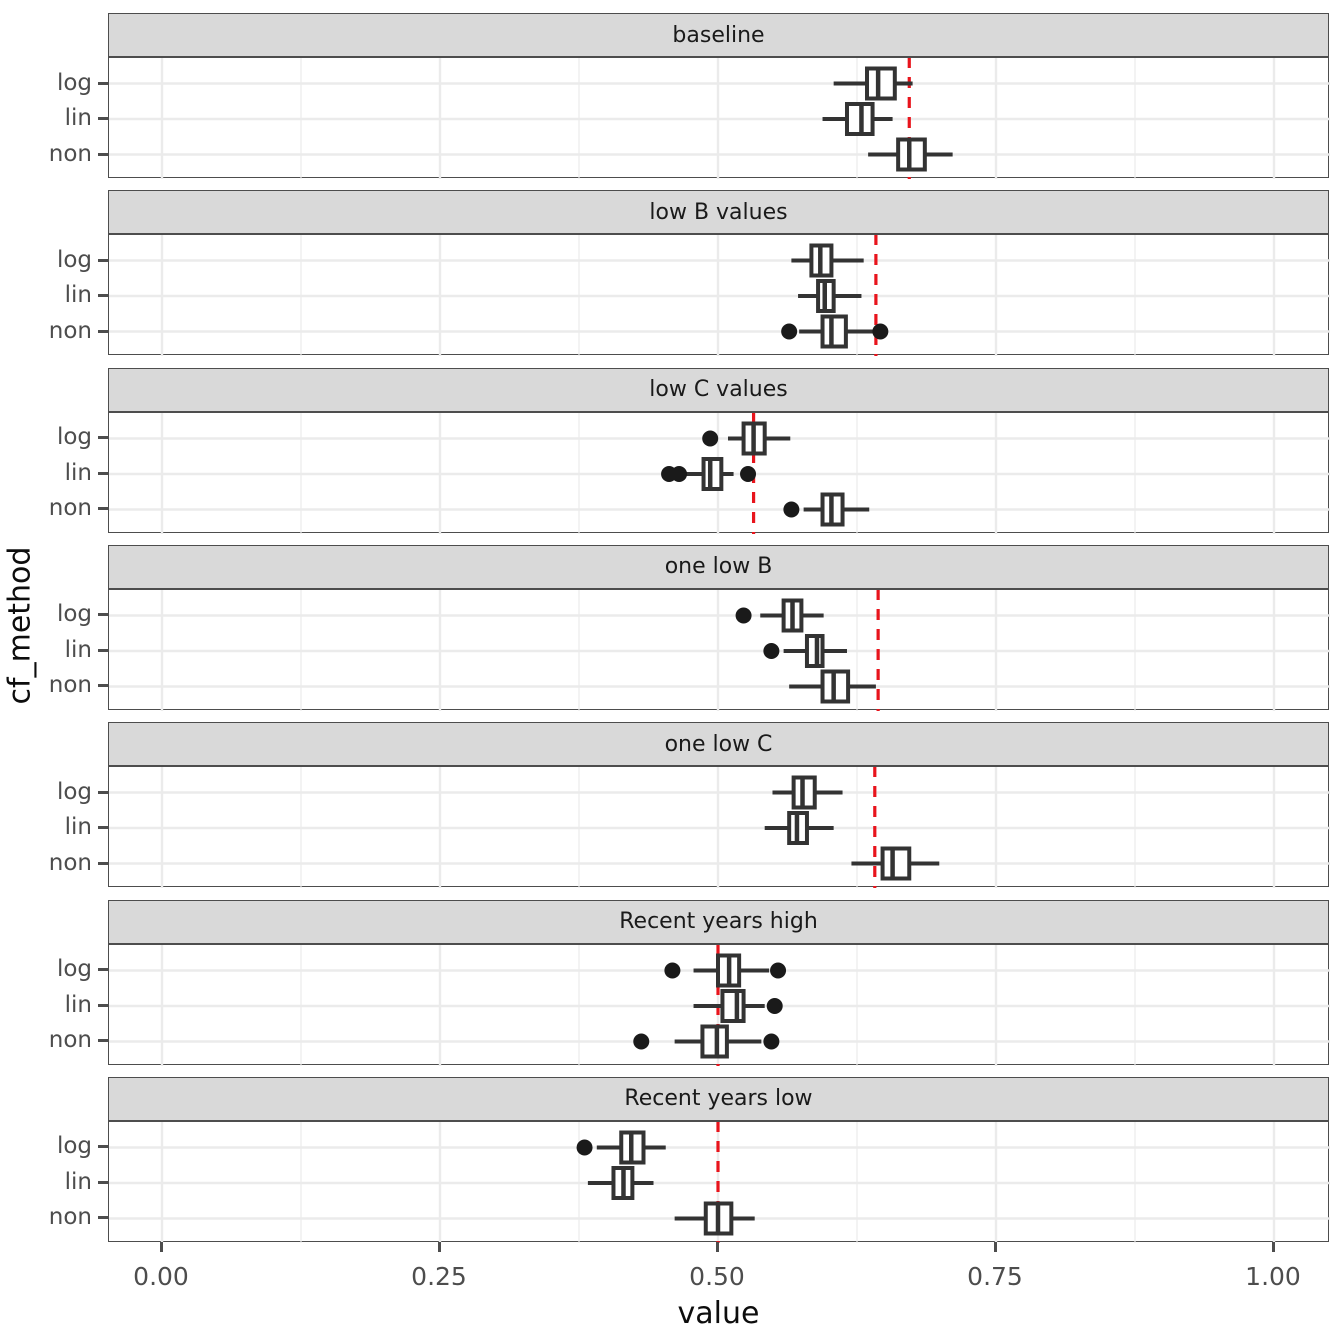 The width and height of the screenshot is (1344, 1344). What do you see at coordinates (718, 921) in the screenshot?
I see `facet-strip-label: Recent years high` at bounding box center [718, 921].